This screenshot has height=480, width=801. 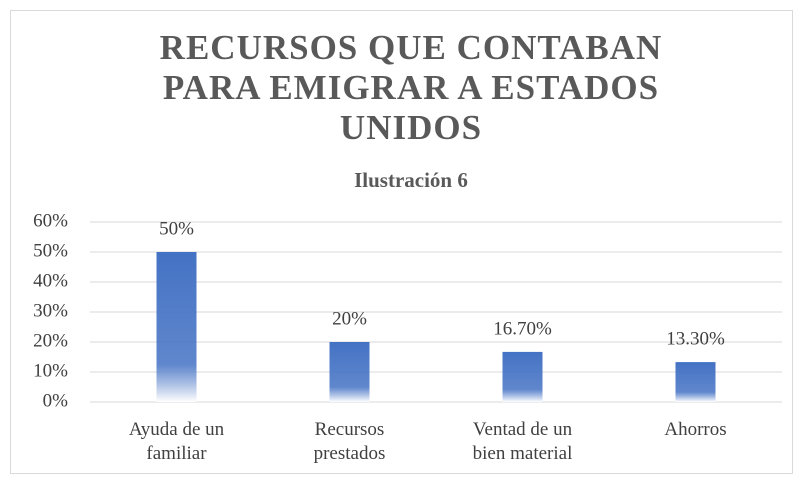 I want to click on x-tick-label: Ahorros, so click(x=695, y=429).